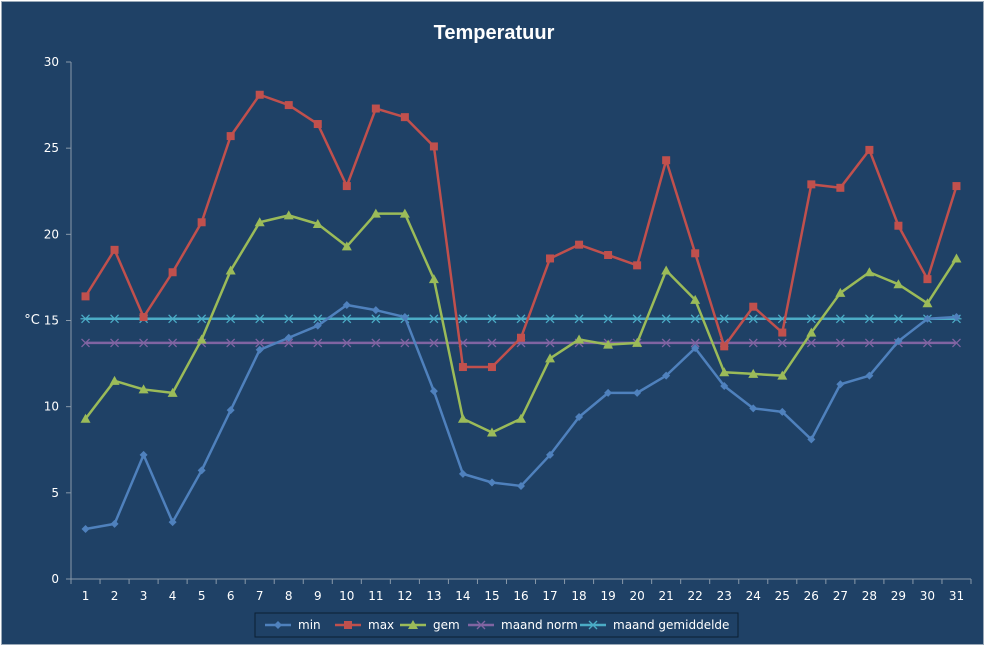  What do you see at coordinates (462, 596) in the screenshot?
I see `x-tick-label: 14` at bounding box center [462, 596].